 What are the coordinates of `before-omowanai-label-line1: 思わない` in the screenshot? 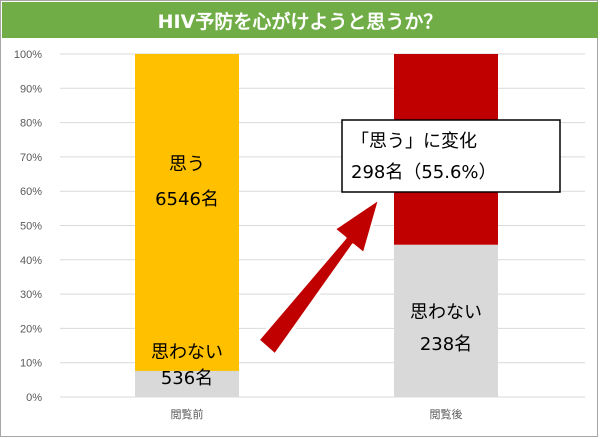 It's located at (187, 352).